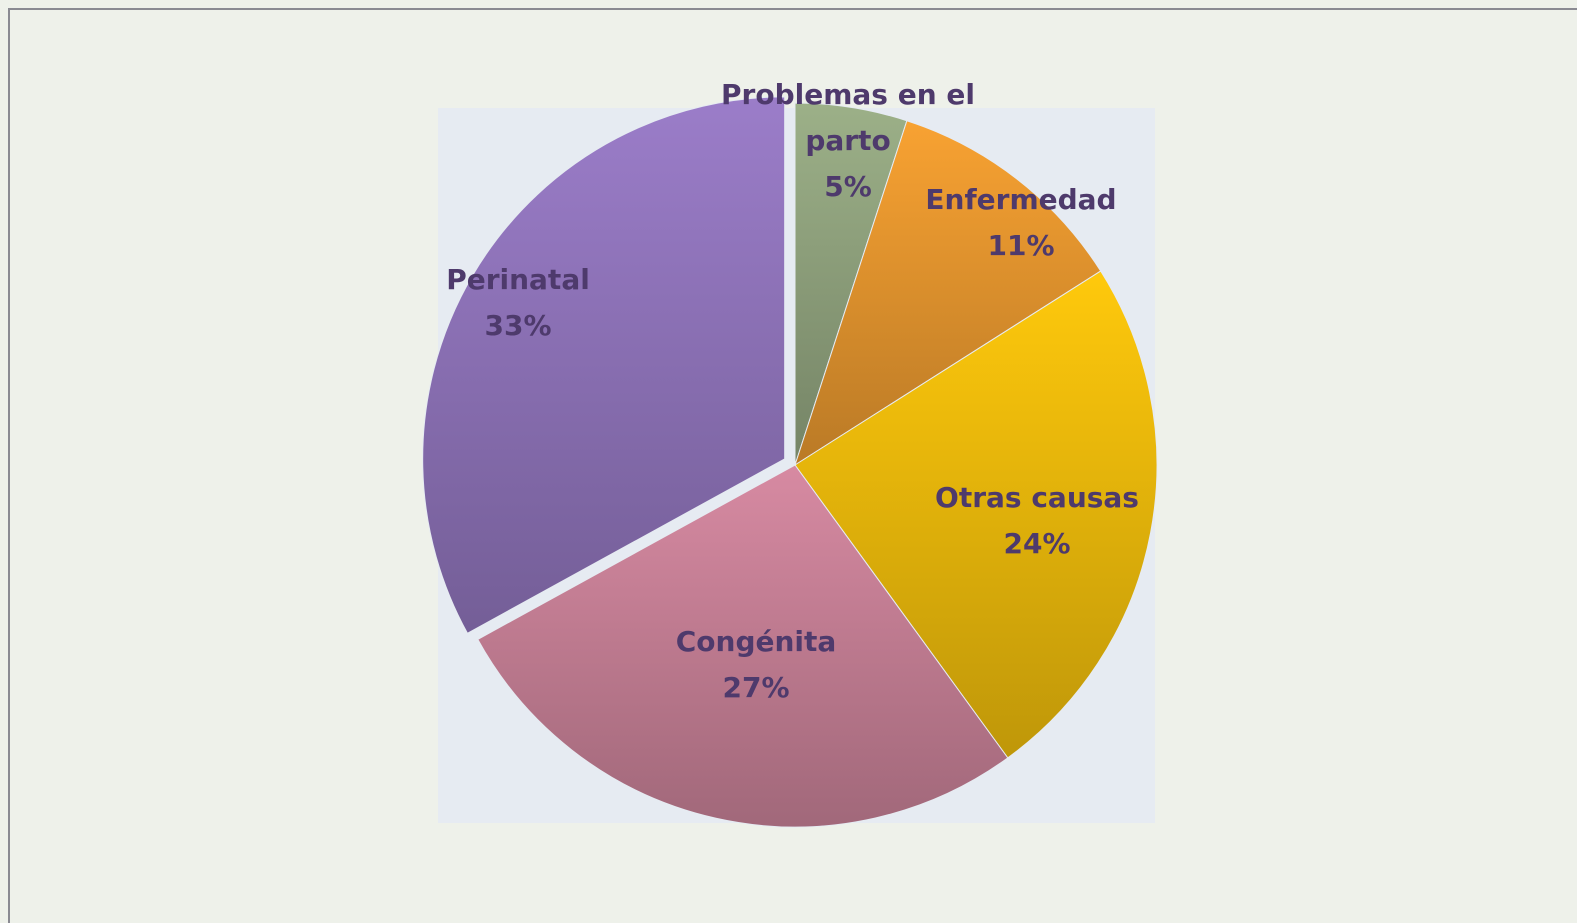  What do you see at coordinates (1037, 497) in the screenshot?
I see `category-label: Otras causas` at bounding box center [1037, 497].